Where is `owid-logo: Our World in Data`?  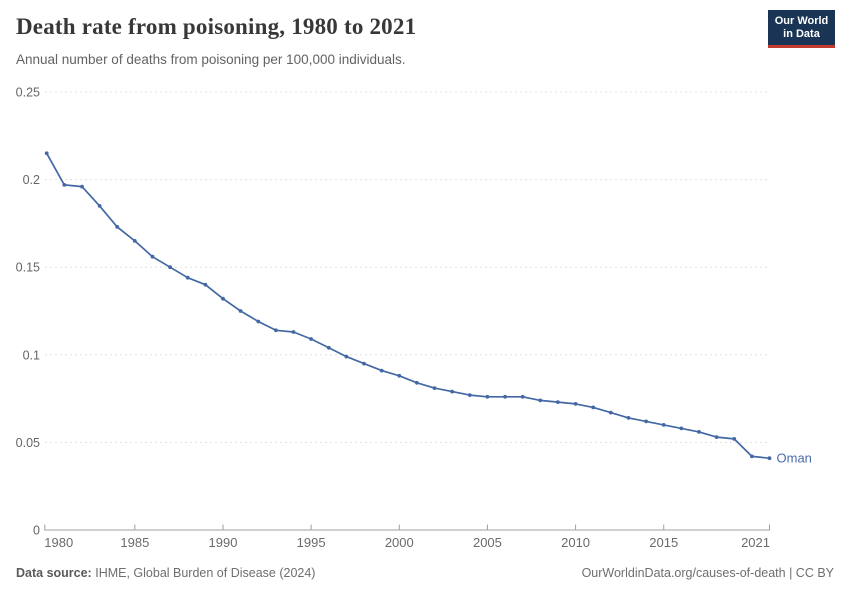 owid-logo: Our World in Data is located at coordinates (801, 29).